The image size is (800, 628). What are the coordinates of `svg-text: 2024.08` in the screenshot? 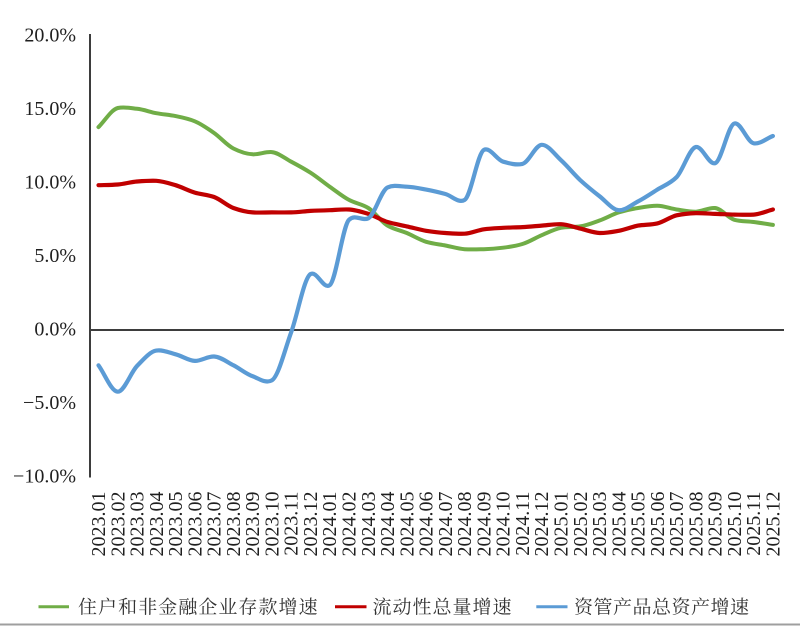 It's located at (465, 524).